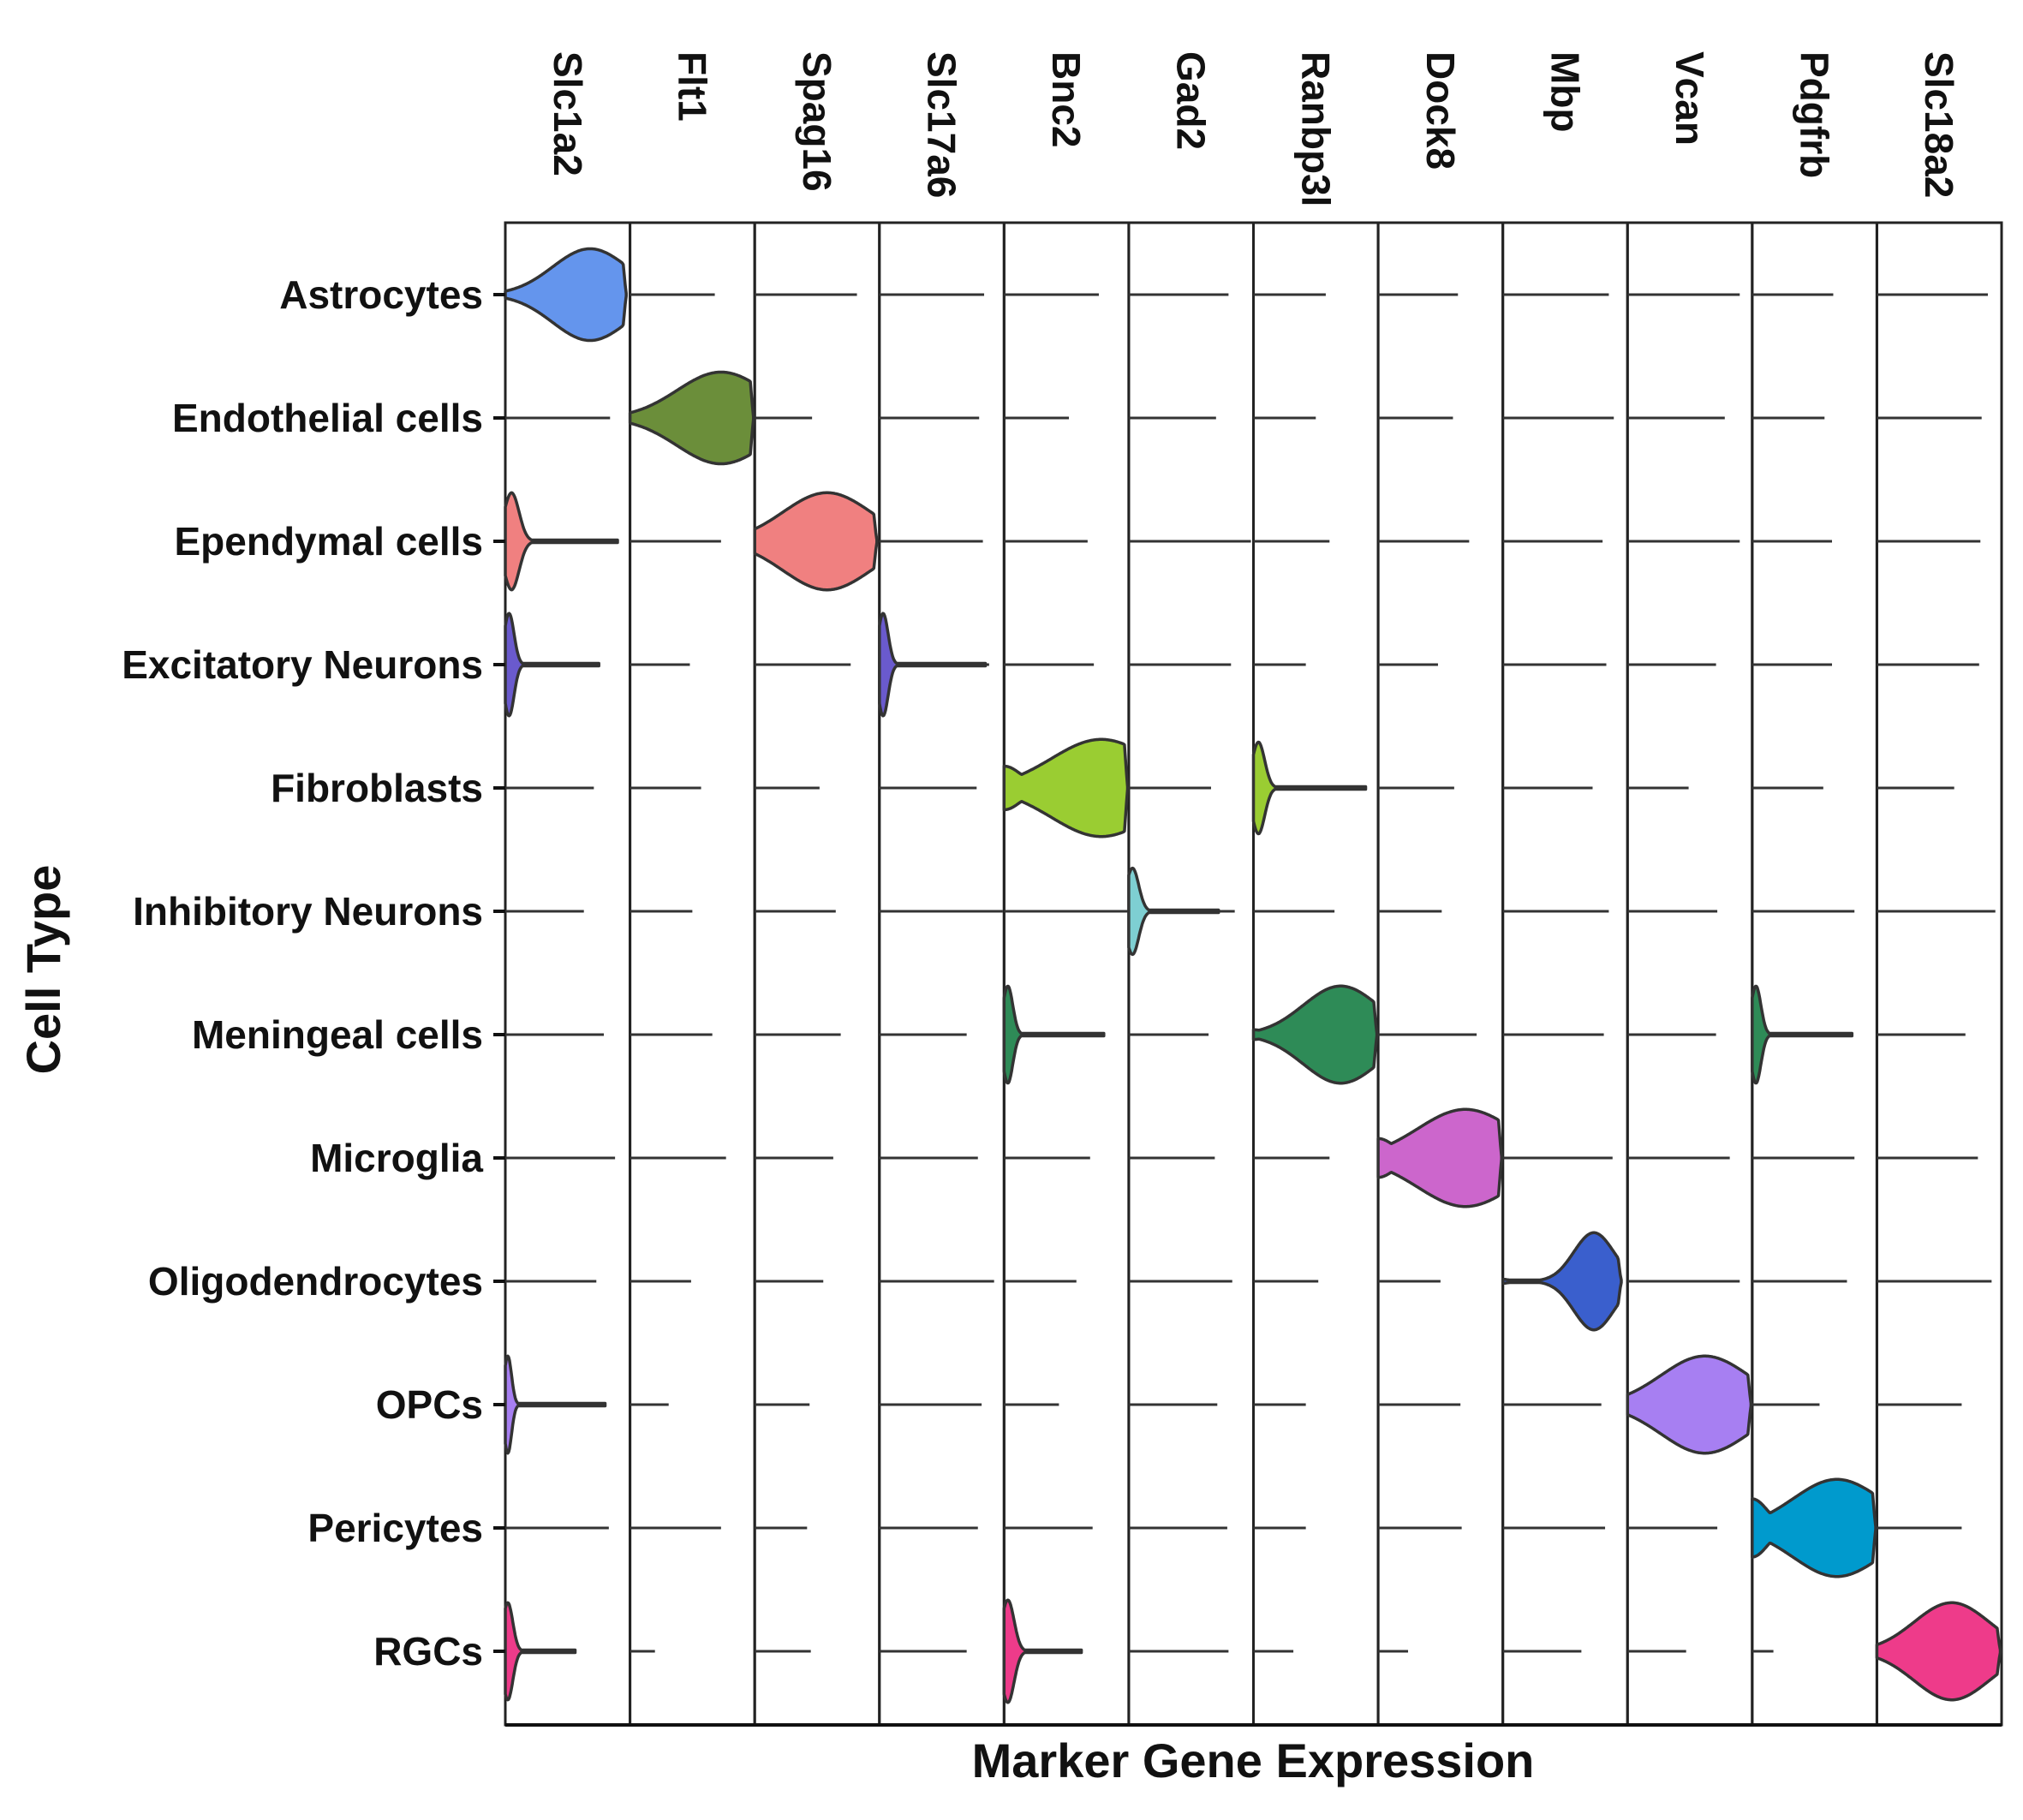  Describe the element at coordinates (942, 125) in the screenshot. I see `gene-label-slc17a6: Slc17a6` at that location.